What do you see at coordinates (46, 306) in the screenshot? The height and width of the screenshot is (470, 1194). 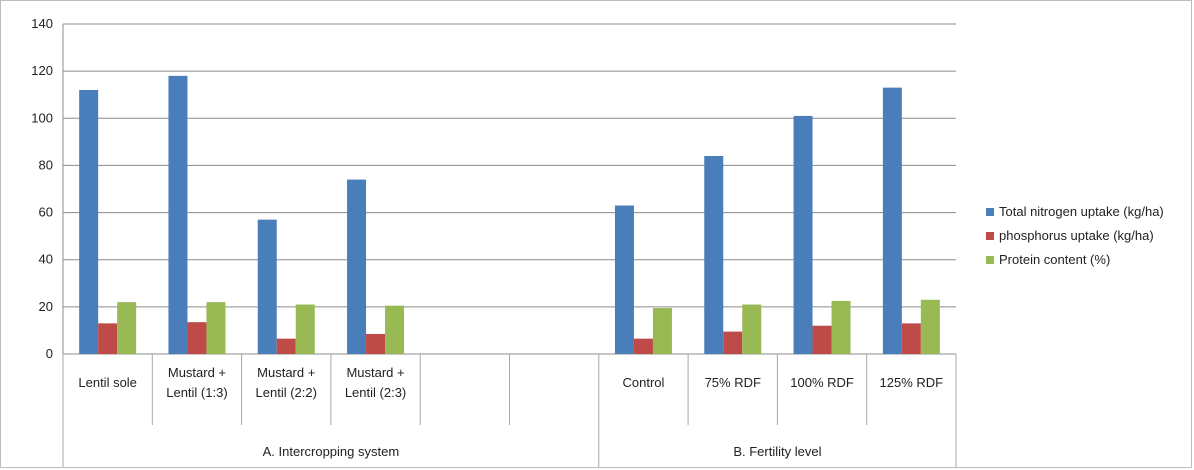 I see `y-tick-label-20: 20` at bounding box center [46, 306].